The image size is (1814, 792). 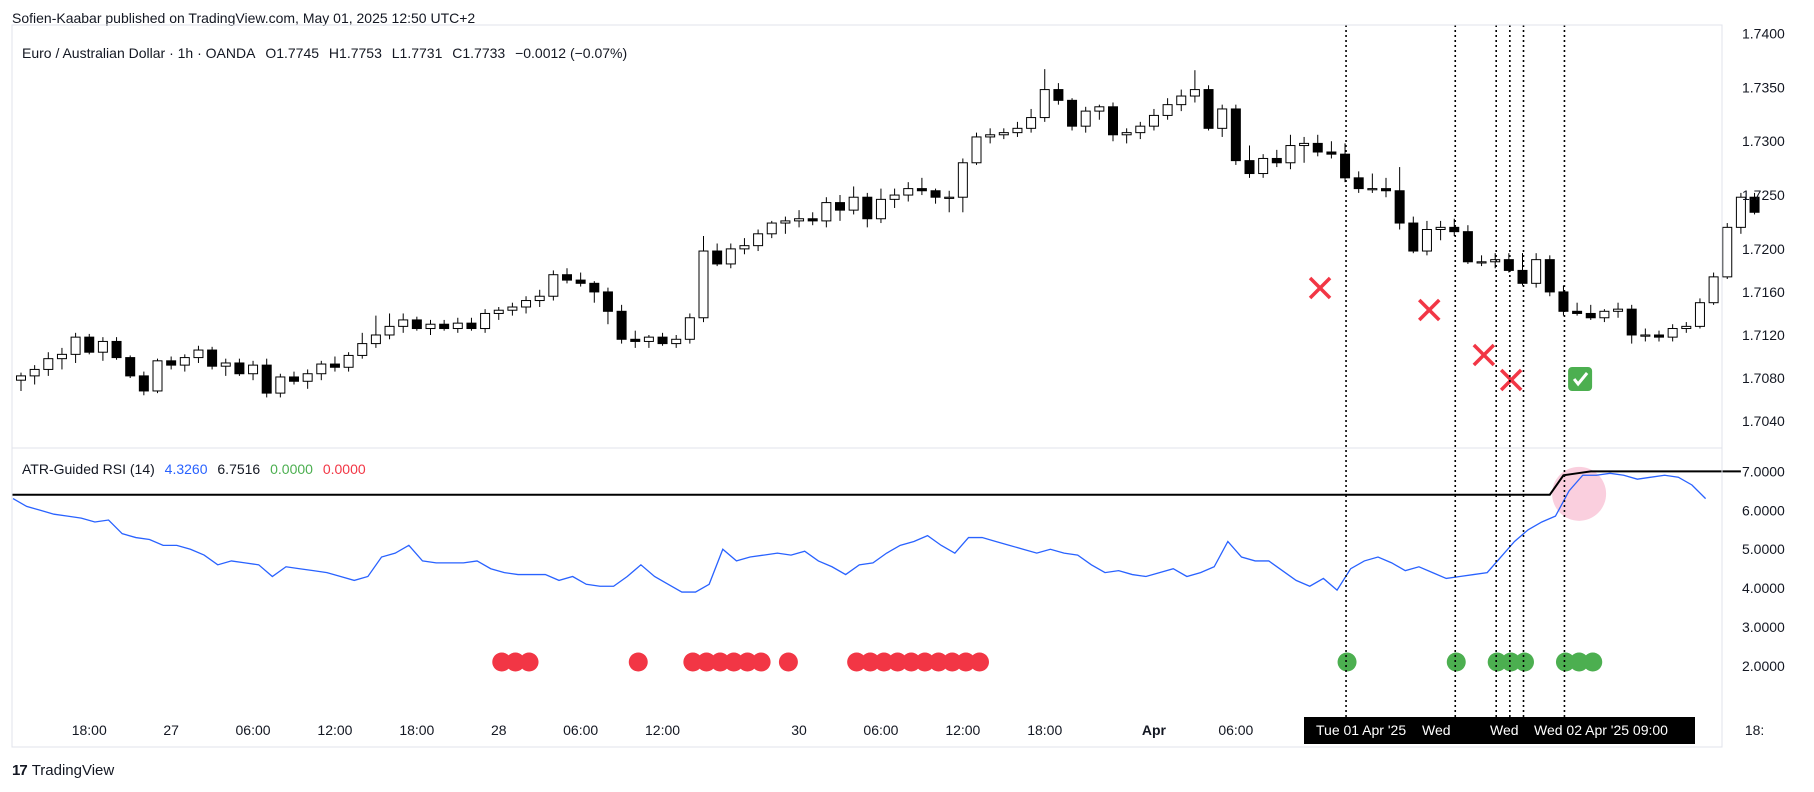 I want to click on time-tick-label: 12:00, so click(x=334, y=730).